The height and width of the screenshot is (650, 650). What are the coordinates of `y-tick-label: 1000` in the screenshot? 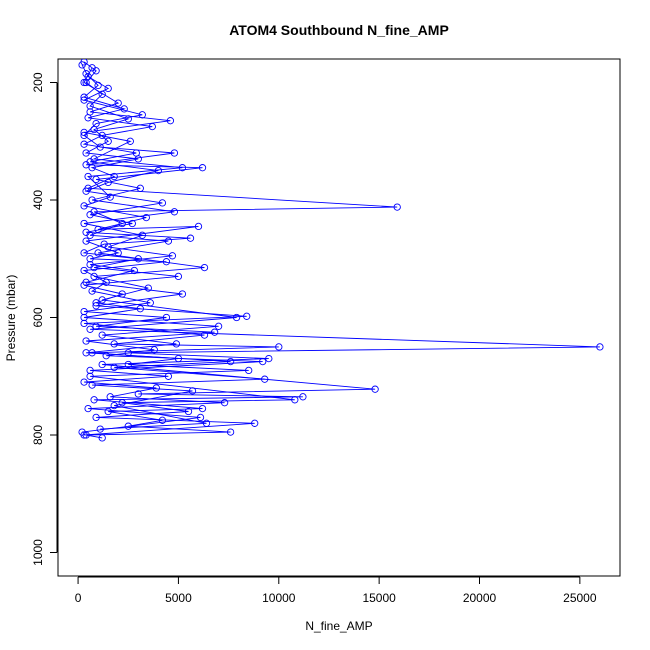 It's located at (38, 552).